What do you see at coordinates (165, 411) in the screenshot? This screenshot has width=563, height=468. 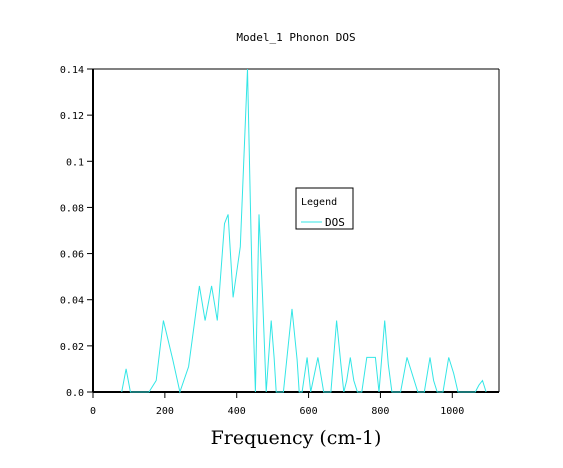 I see `x-tick-label: 200` at bounding box center [165, 411].